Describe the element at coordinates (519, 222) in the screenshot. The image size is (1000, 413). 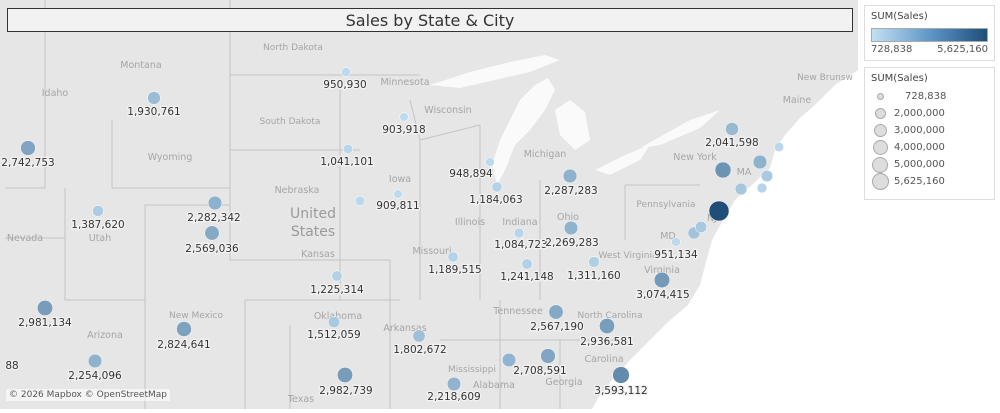
I see `state-label: Indiana` at that location.